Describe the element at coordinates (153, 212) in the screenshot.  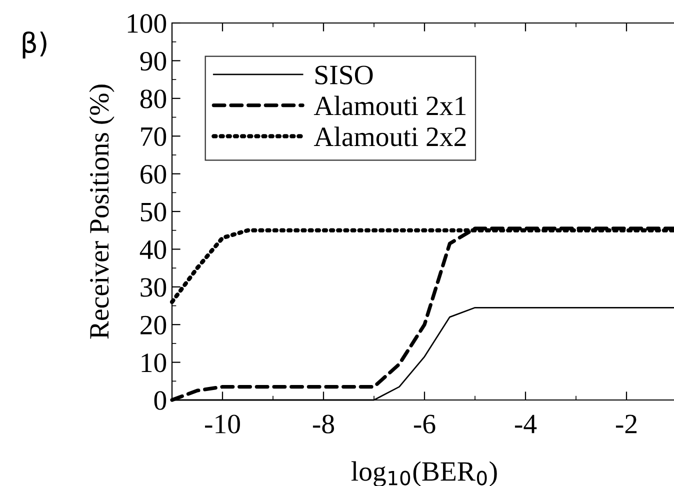
I see `y-tick-label: 50` at that location.